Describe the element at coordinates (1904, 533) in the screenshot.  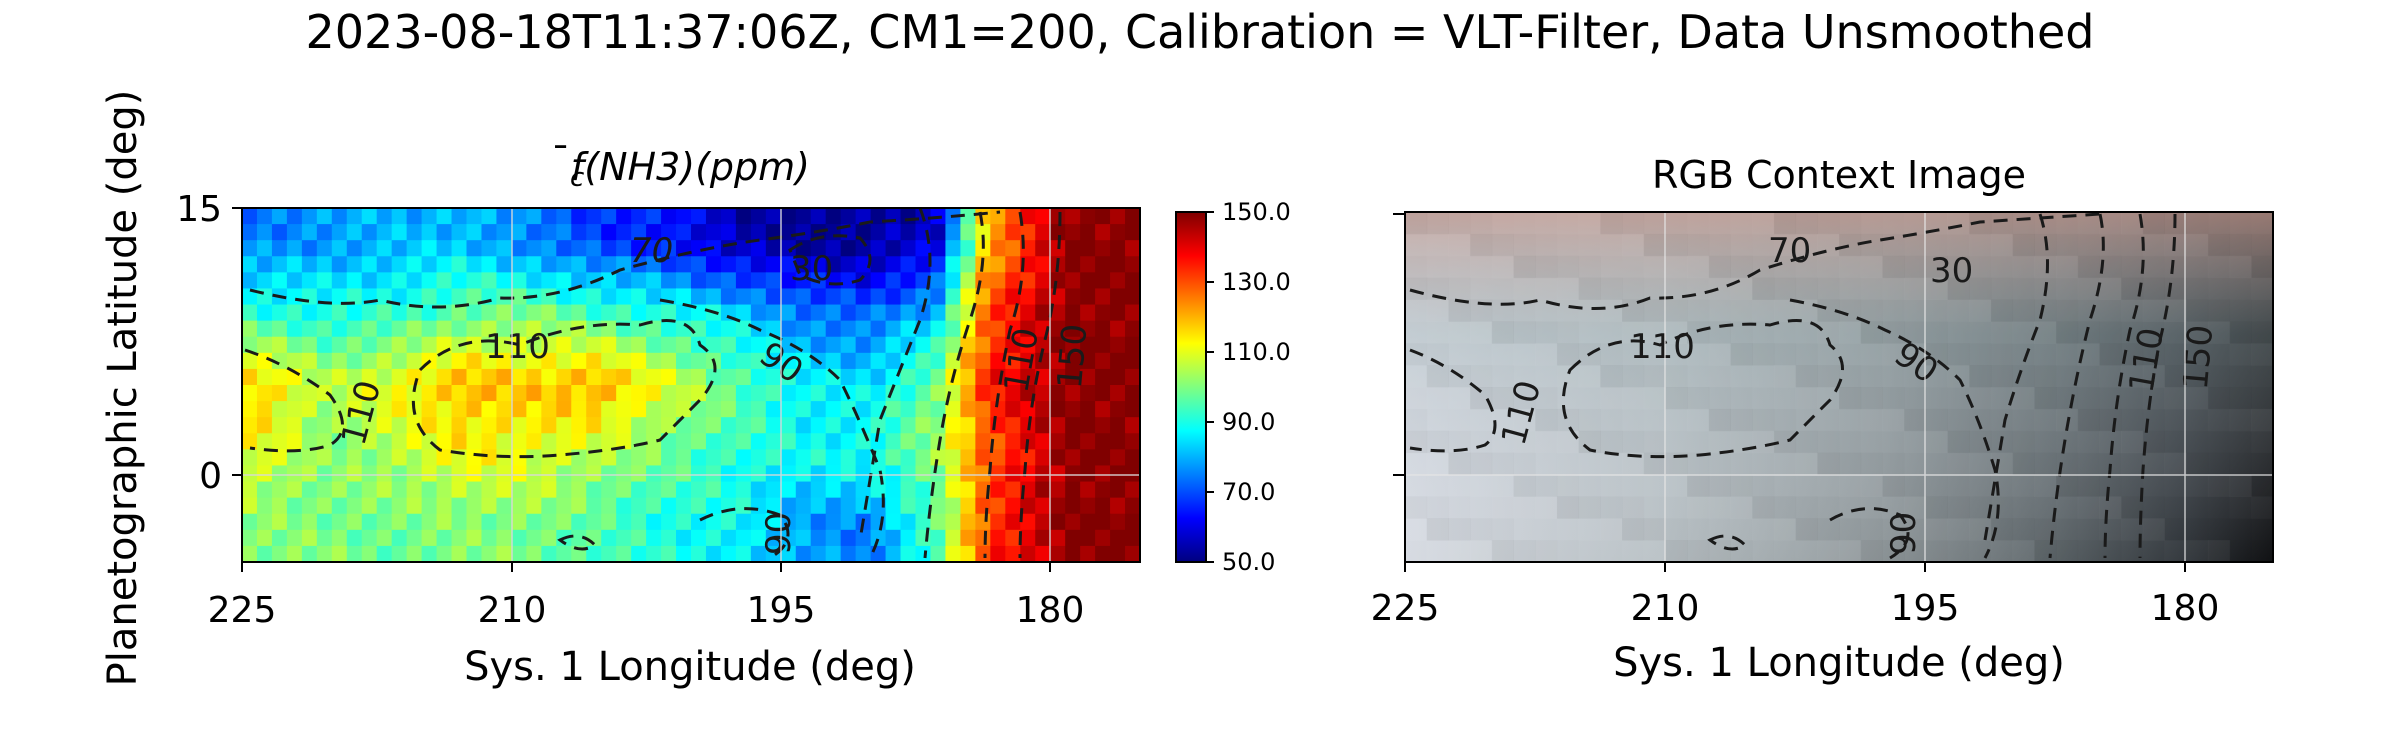
I see `contour-label: 90` at that location.